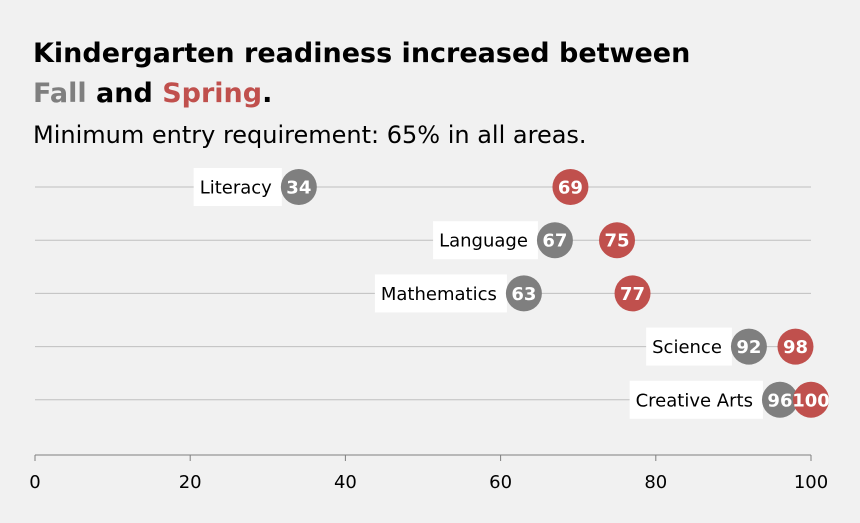 This screenshot has height=523, width=860. I want to click on category-label-box-mathematics, so click(440, 293).